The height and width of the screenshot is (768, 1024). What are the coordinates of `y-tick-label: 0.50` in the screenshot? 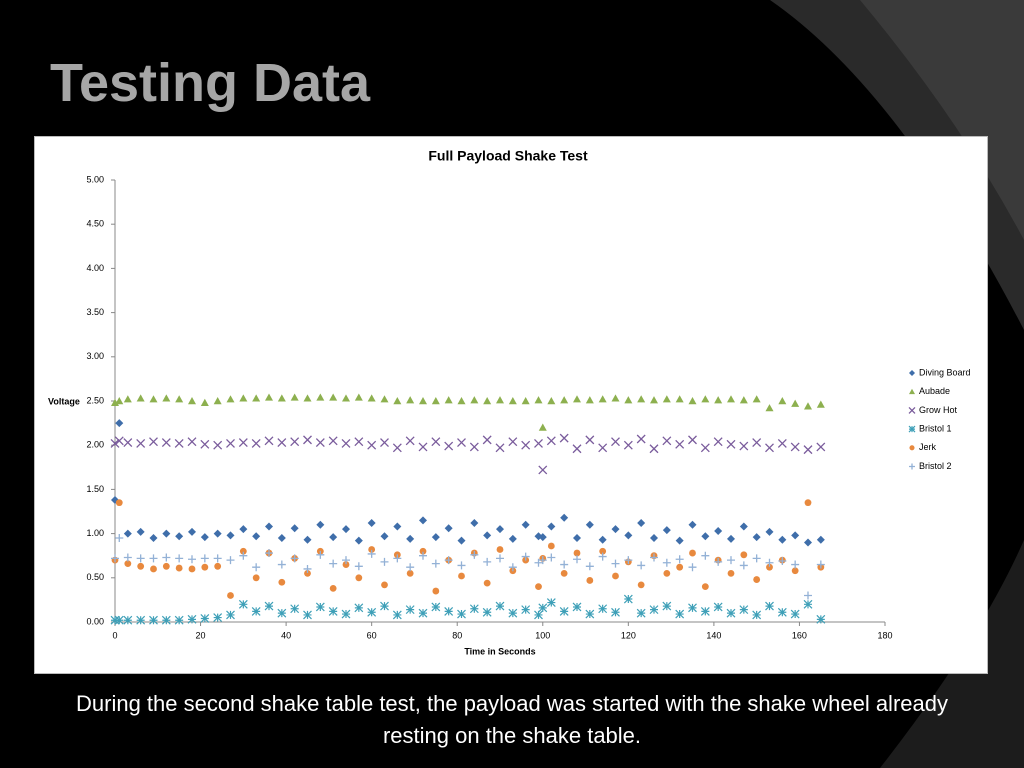 It's located at (95, 577).